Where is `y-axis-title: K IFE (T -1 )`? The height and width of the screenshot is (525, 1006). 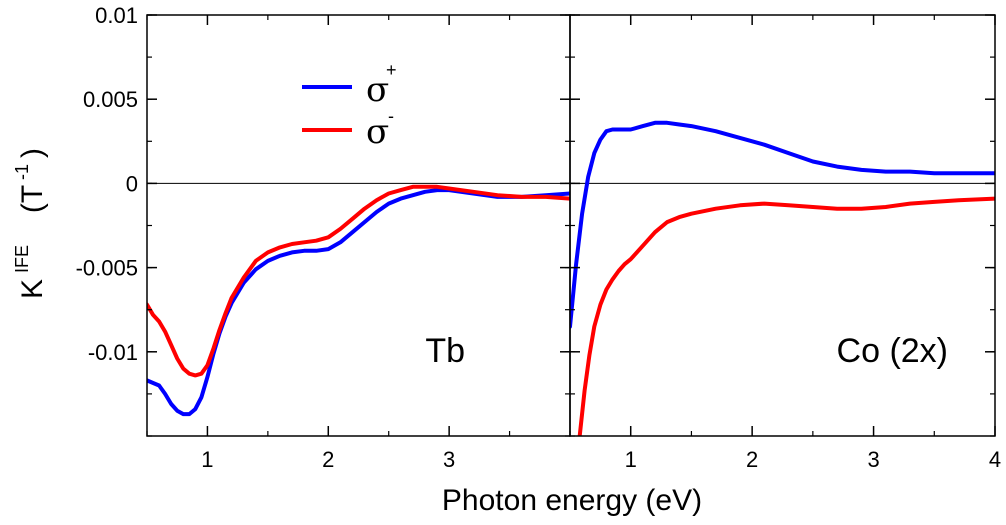
y-axis-title: K IFE (T -1 ) is located at coordinates (30, 223).